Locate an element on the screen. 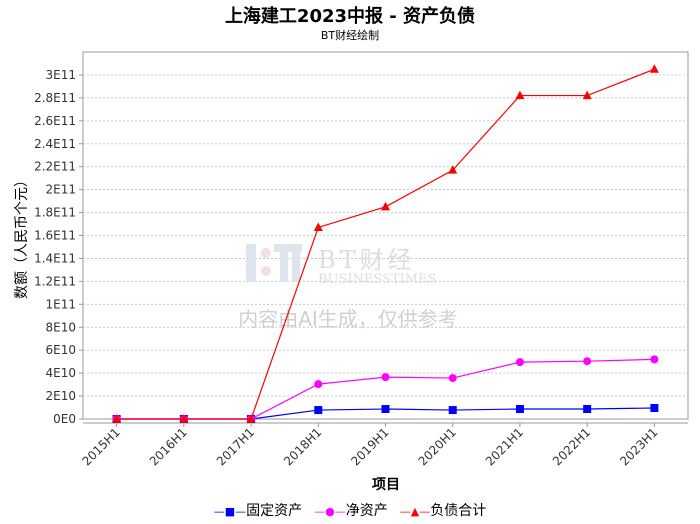 The height and width of the screenshot is (524, 700). legend-label: 固定资产 is located at coordinates (274, 511).